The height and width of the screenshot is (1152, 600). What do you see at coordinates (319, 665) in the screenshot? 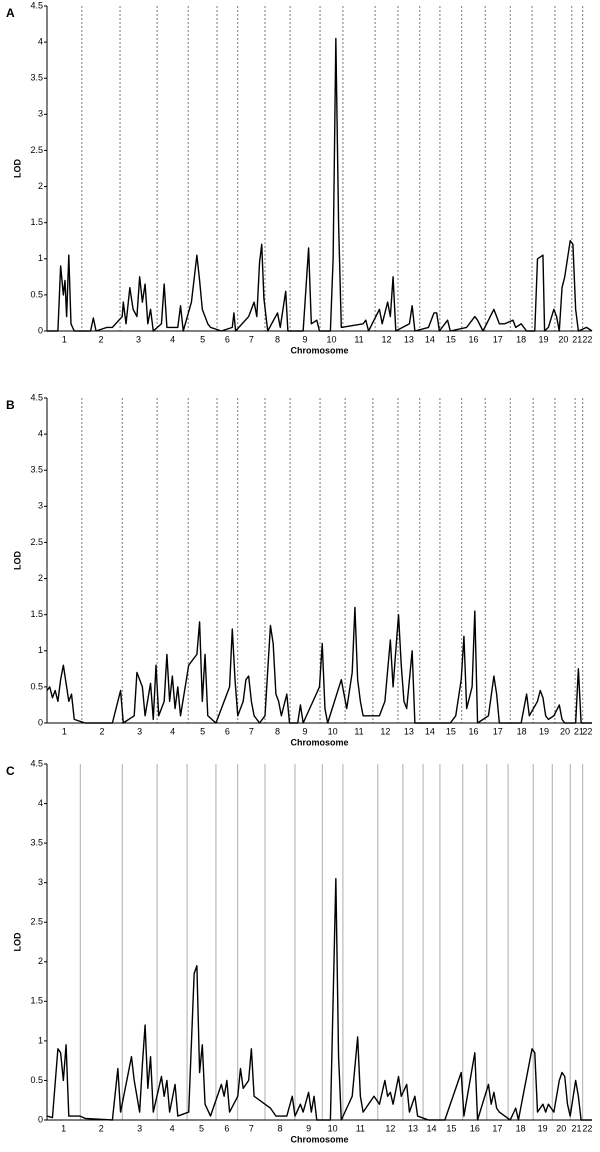
I see `lod-line` at bounding box center [319, 665].